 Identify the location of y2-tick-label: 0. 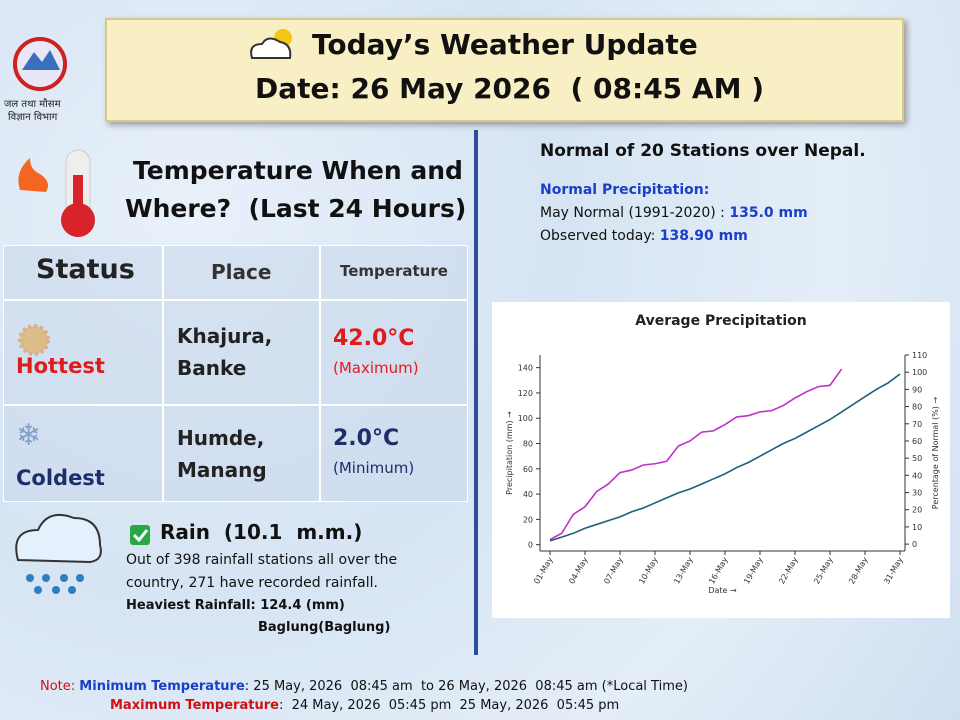
(914, 544).